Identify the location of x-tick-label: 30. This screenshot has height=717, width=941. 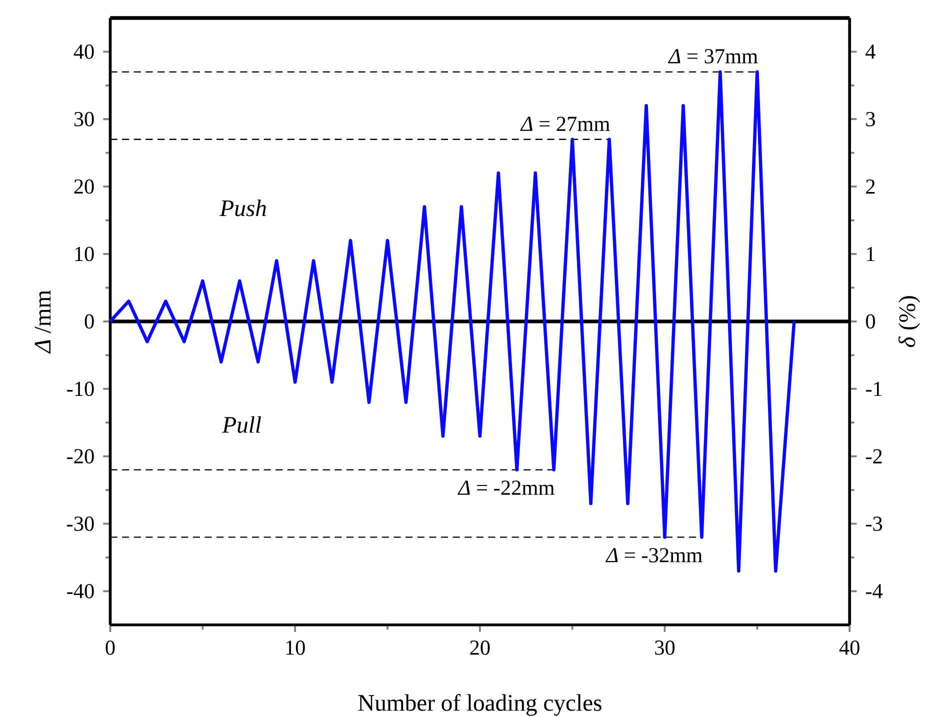
(665, 647).